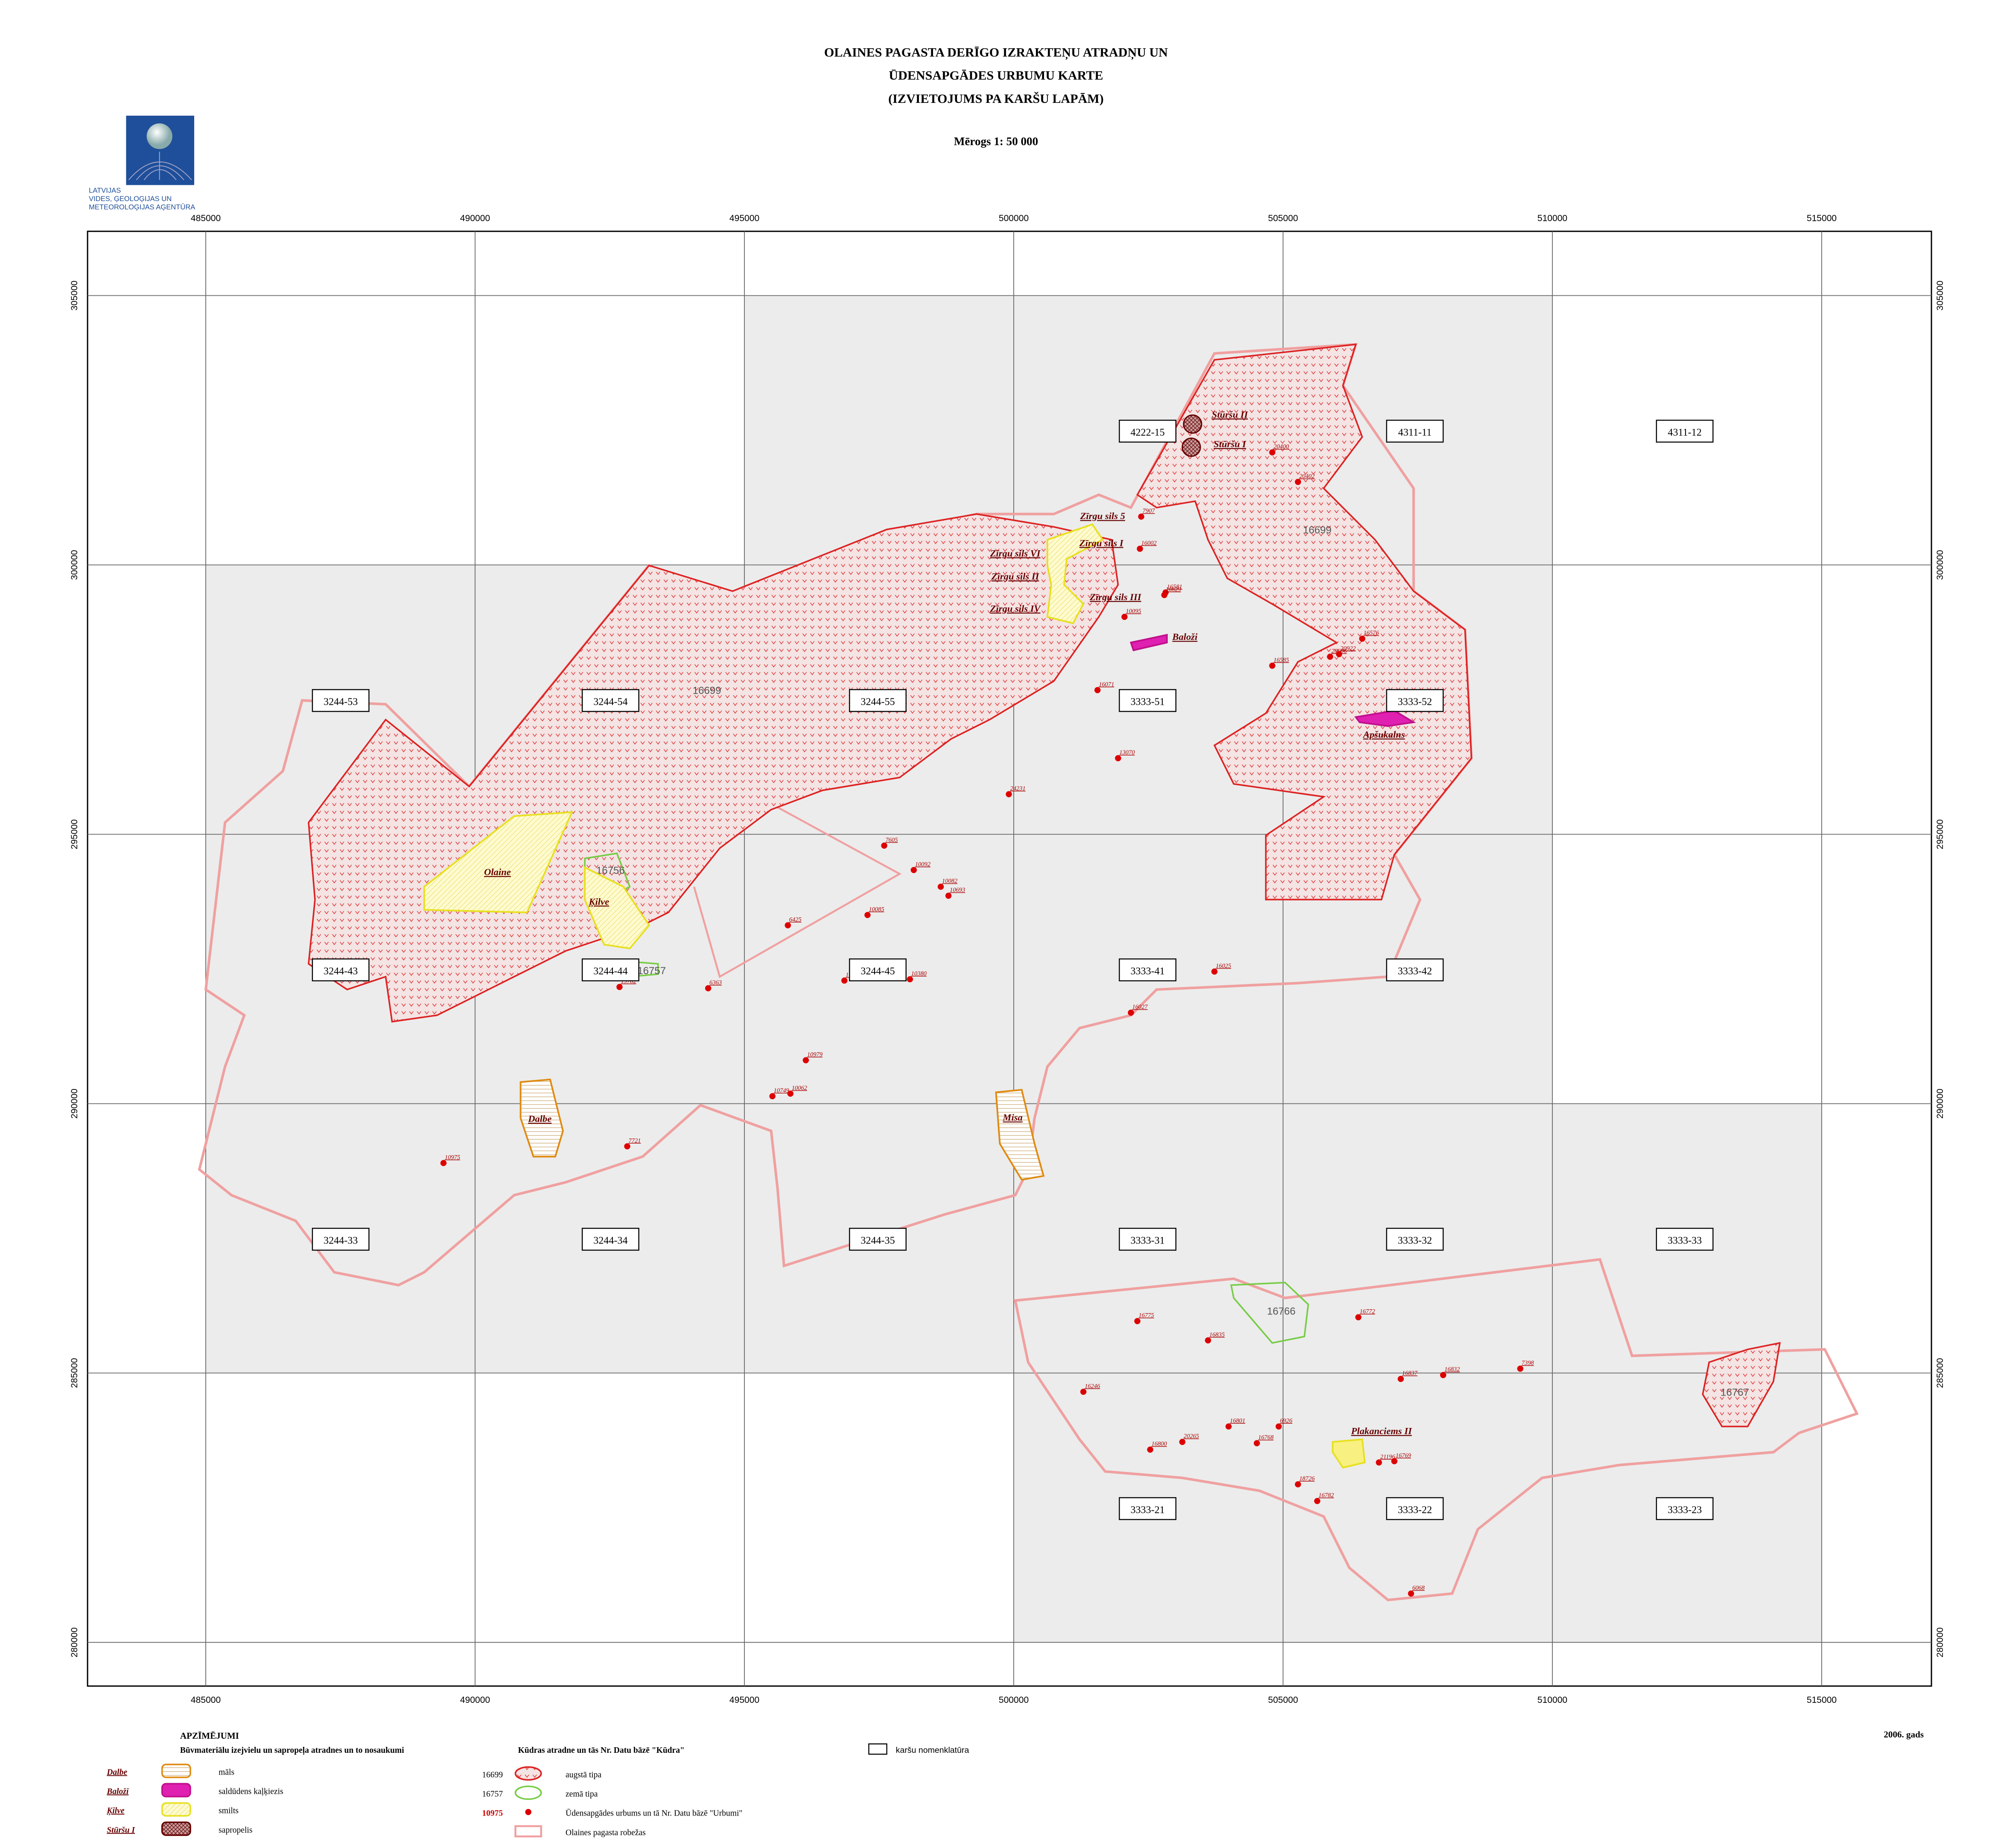  What do you see at coordinates (1101, 542) in the screenshot?
I see `deposit-label: Zīrgu sils I` at bounding box center [1101, 542].